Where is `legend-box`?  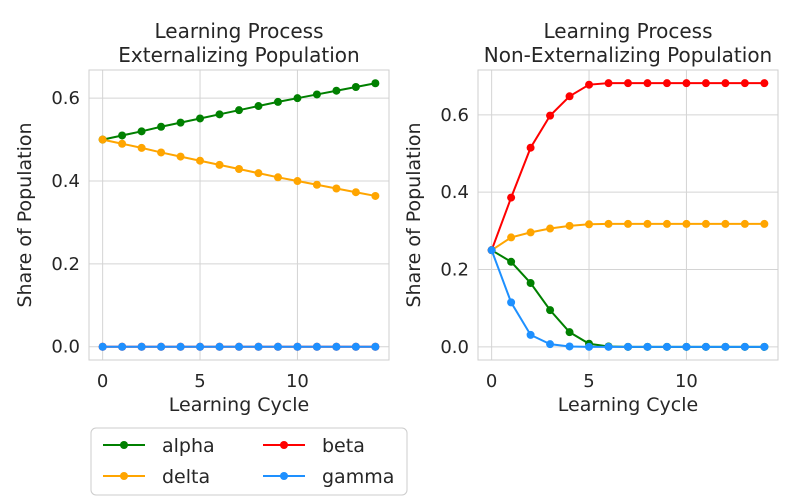 legend-box is located at coordinates (249, 461).